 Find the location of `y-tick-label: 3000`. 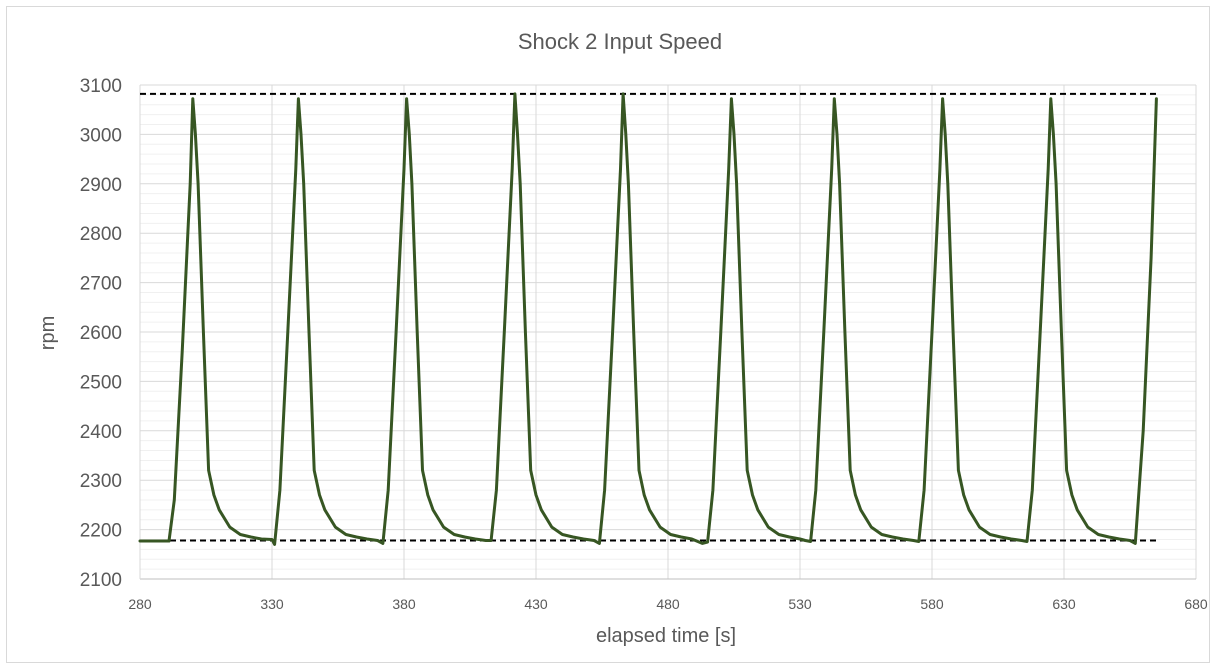

y-tick-label: 3000 is located at coordinates (101, 135).